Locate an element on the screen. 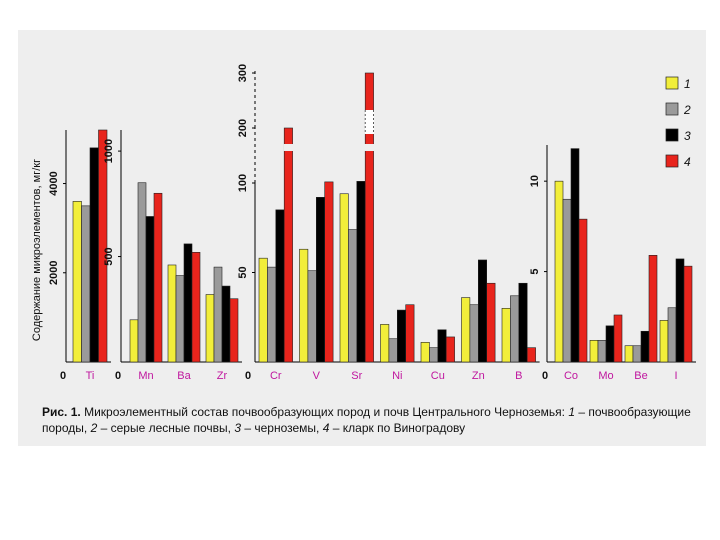  caption-series-3-number: 3 is located at coordinates (238, 428).